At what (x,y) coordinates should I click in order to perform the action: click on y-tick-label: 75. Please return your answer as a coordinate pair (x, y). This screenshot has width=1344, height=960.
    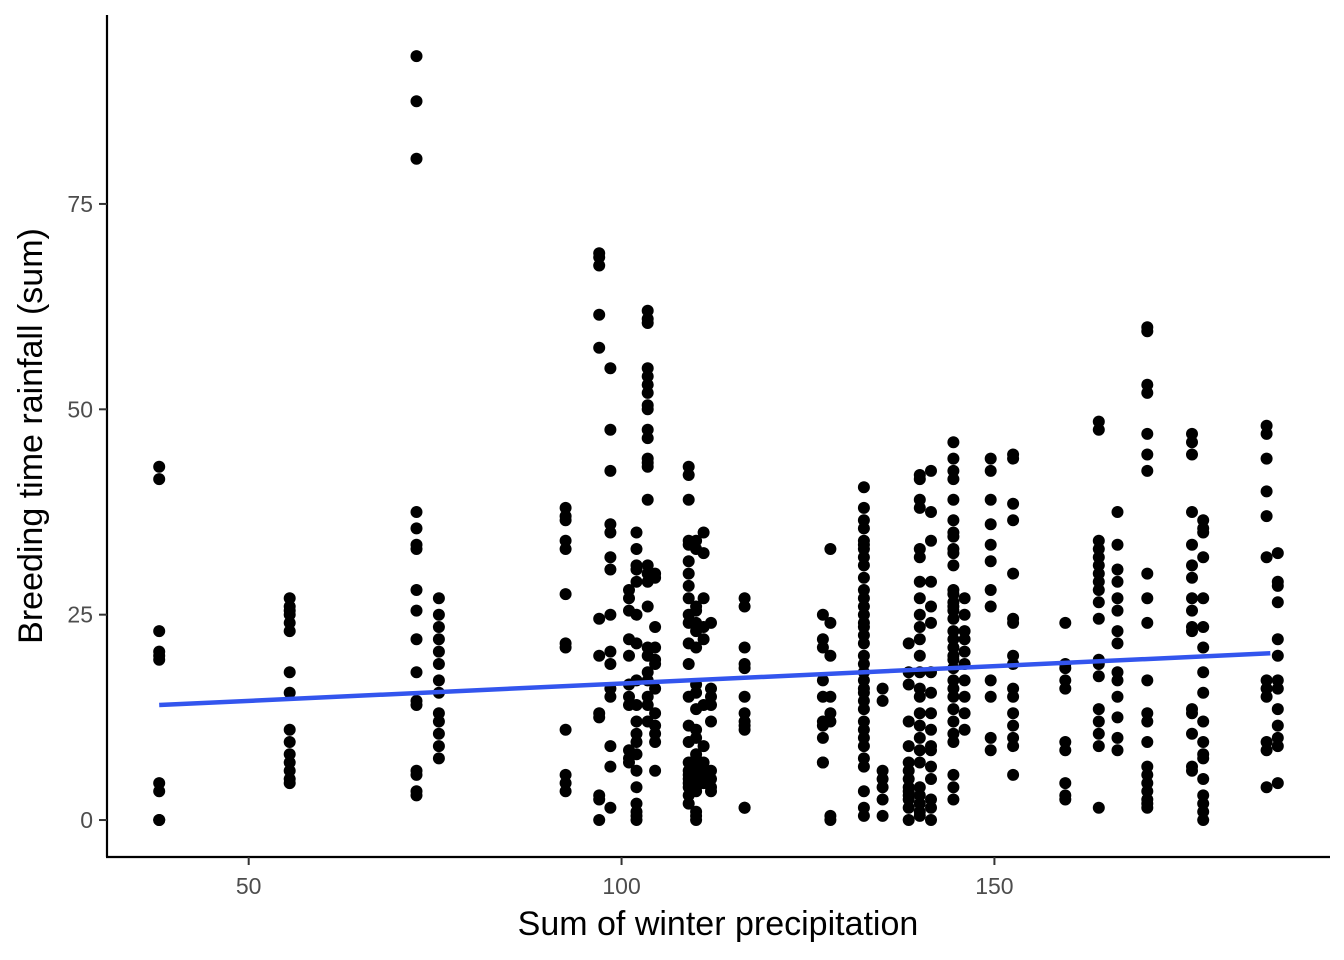
    Looking at the image, I should click on (80, 204).